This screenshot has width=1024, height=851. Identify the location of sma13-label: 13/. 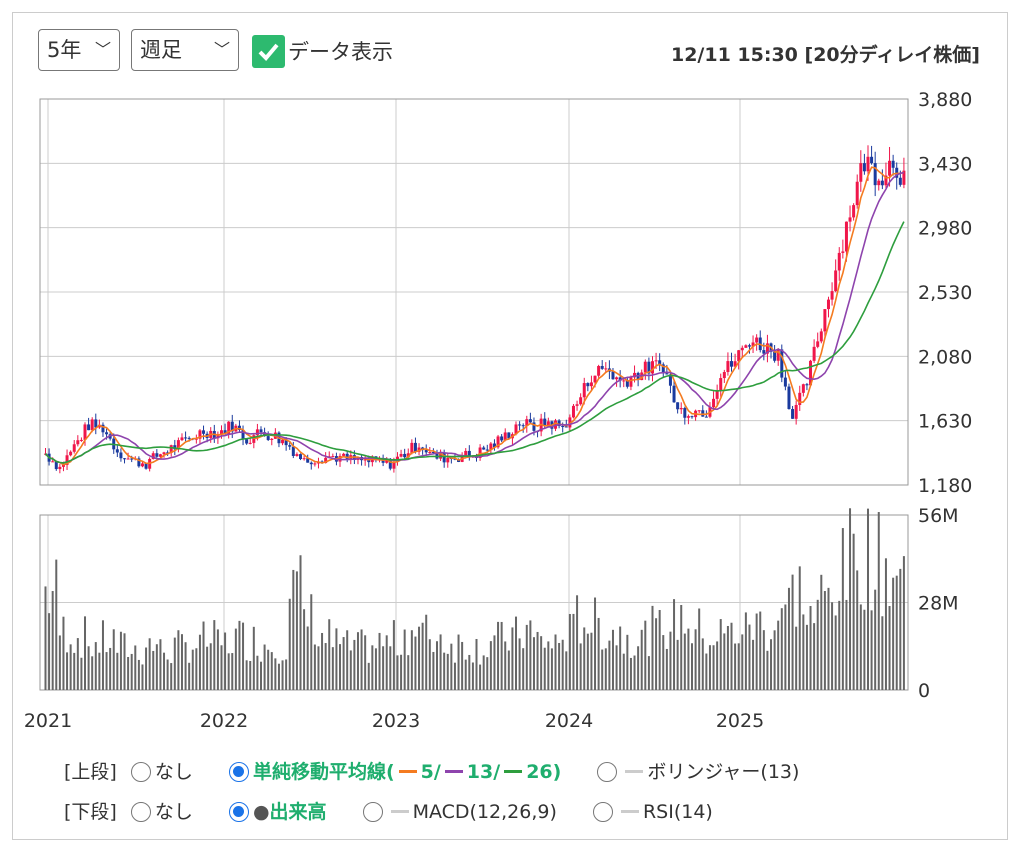
(483, 772).